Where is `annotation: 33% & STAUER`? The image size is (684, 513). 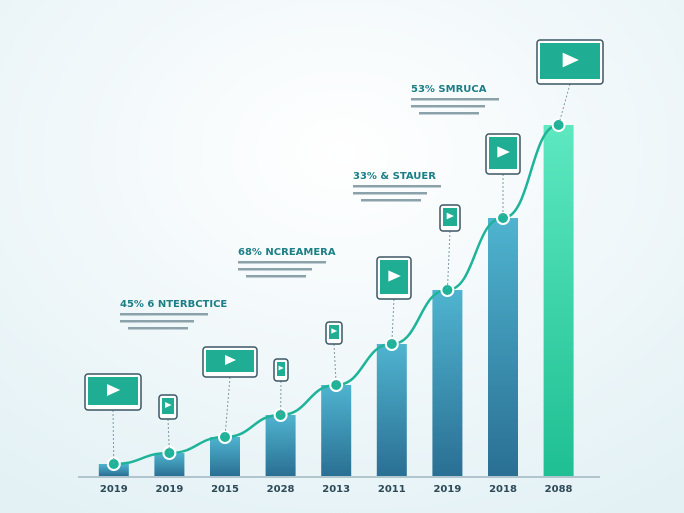
annotation: 33% & STAUER is located at coordinates (394, 176).